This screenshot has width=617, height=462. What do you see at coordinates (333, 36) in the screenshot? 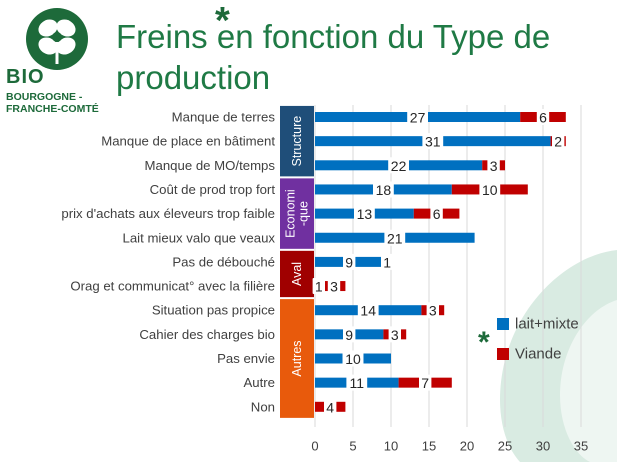
I see `title-line1: Freins en fonction du Type de` at bounding box center [333, 36].